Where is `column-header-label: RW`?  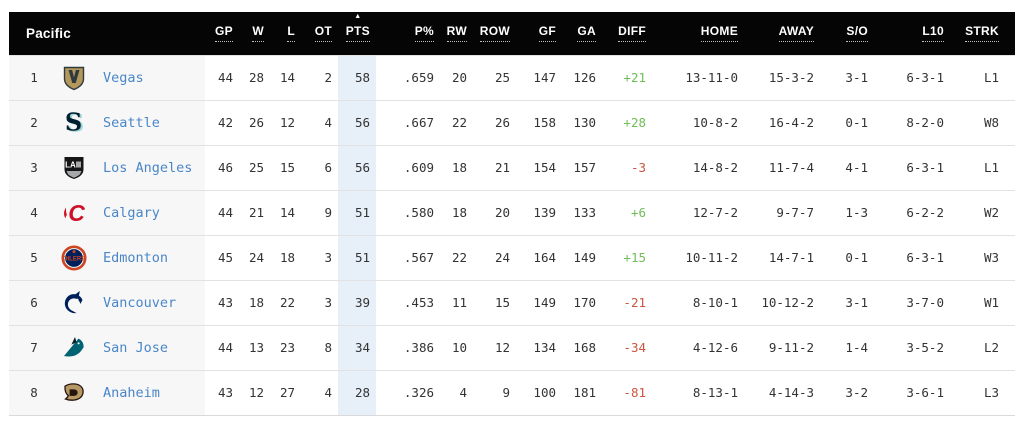
column-header-label: RW is located at coordinates (456, 33).